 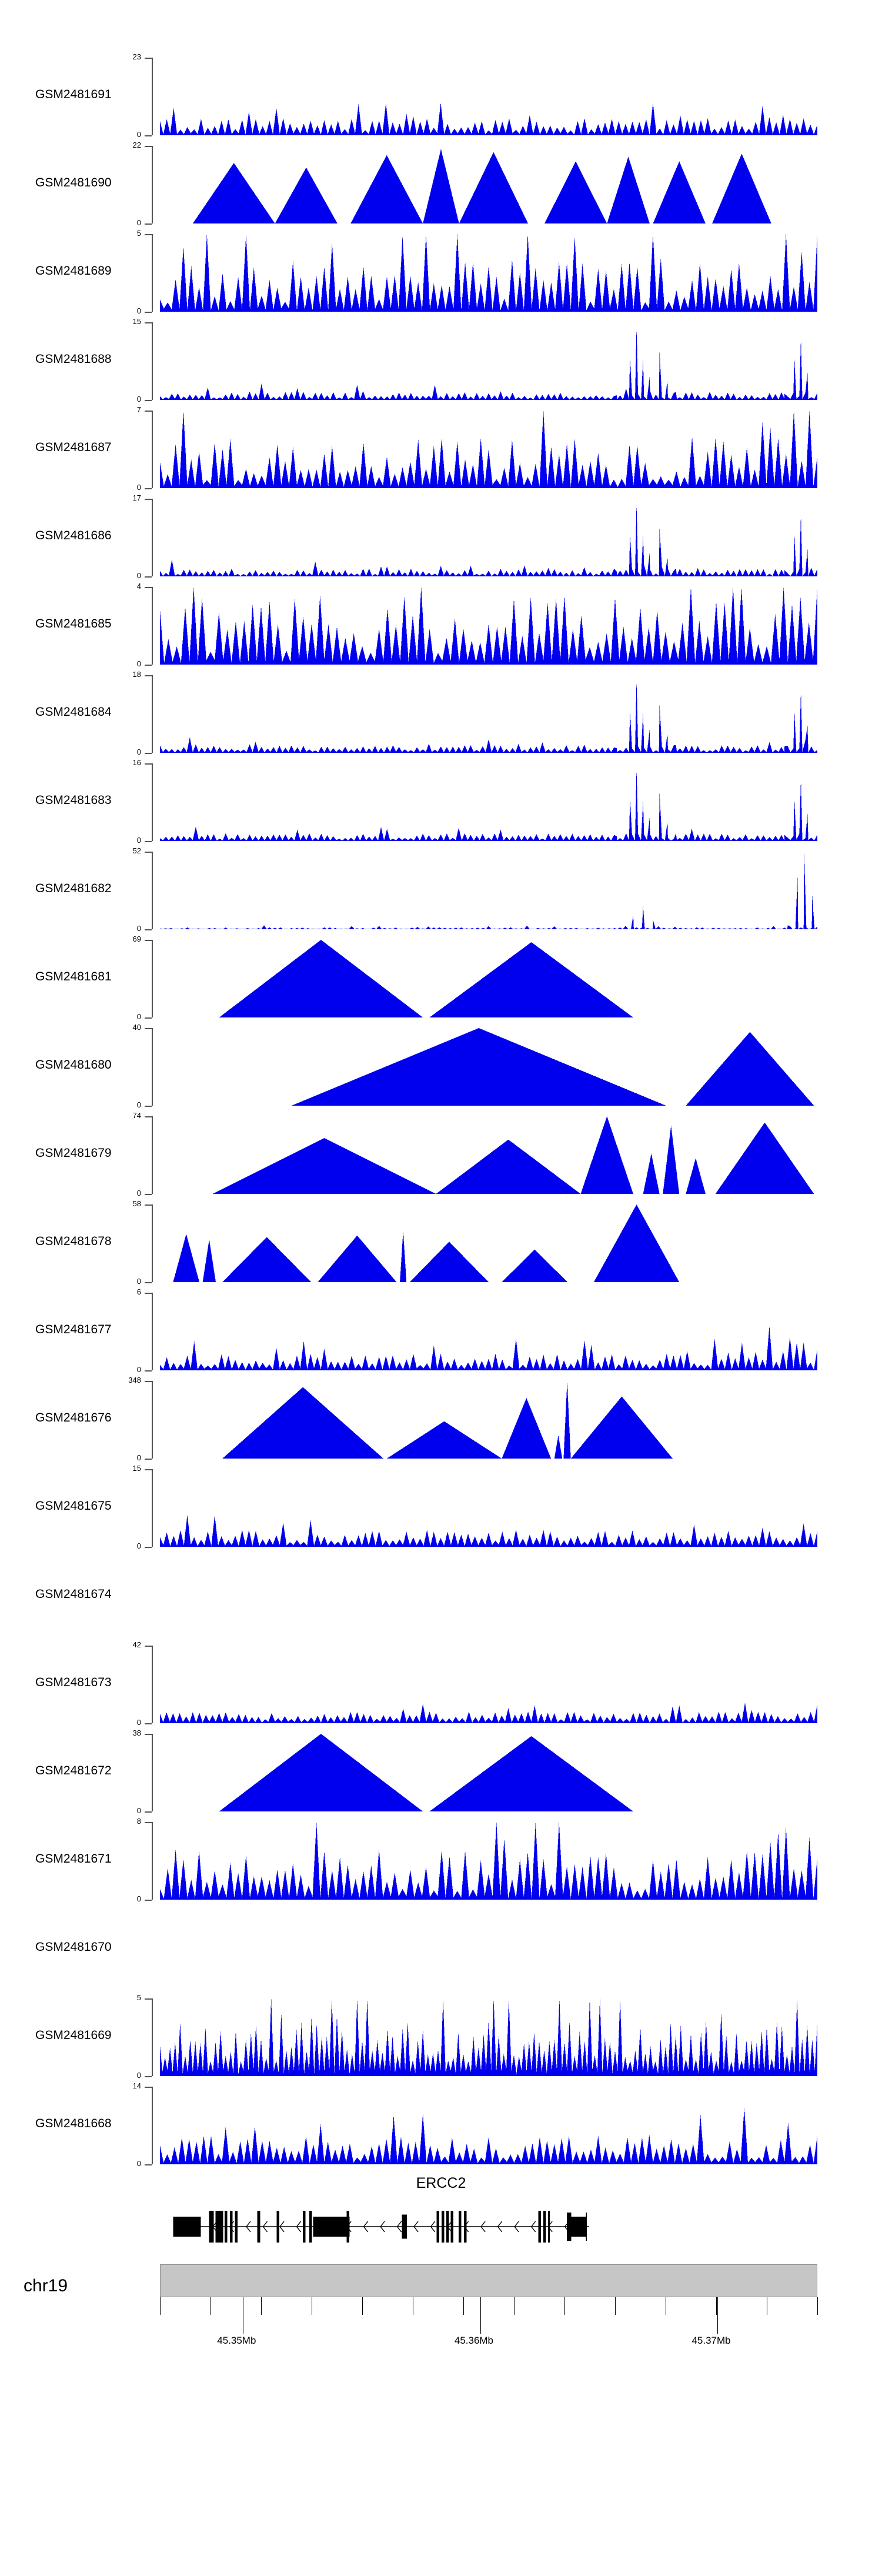 I want to click on y-axis-max-label: 58, so click(x=136, y=1203).